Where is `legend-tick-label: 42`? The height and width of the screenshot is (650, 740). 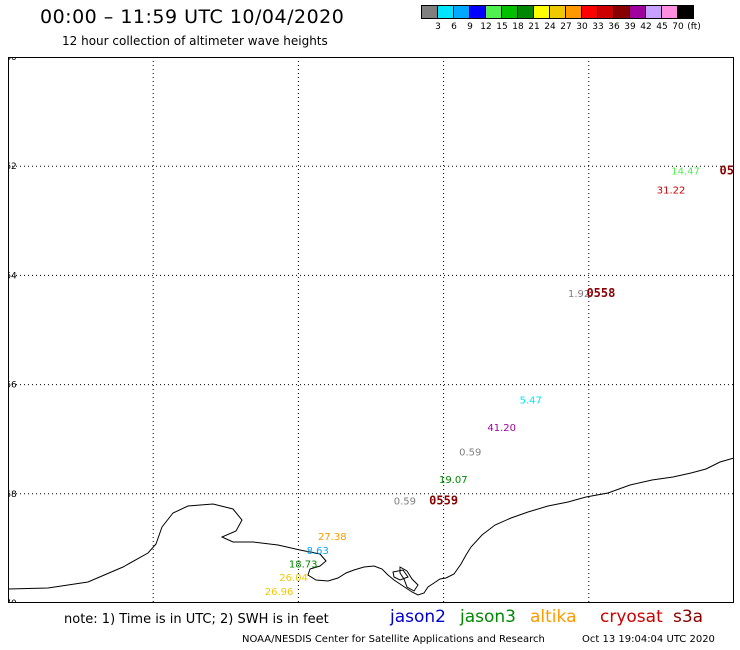
legend-tick-label: 42 is located at coordinates (646, 27).